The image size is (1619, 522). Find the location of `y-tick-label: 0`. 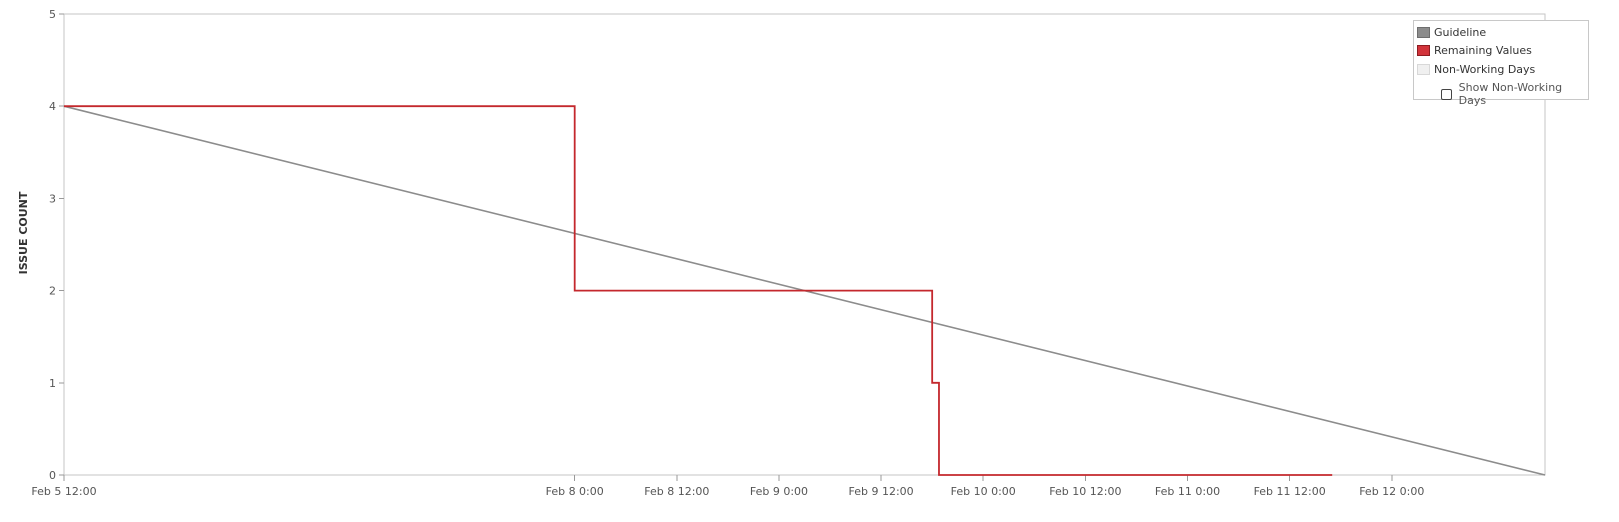

y-tick-label: 0 is located at coordinates (52, 475).